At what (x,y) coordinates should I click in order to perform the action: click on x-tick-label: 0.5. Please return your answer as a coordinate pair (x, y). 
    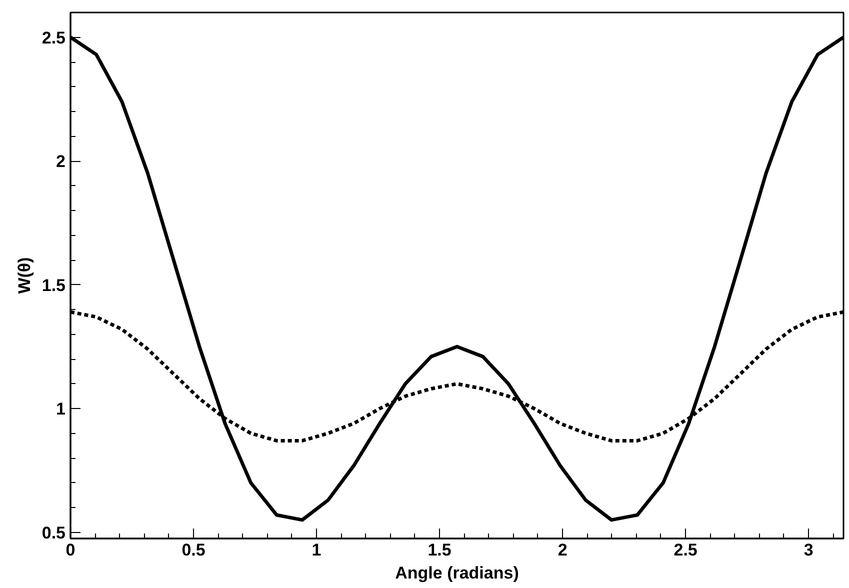
    Looking at the image, I should click on (194, 550).